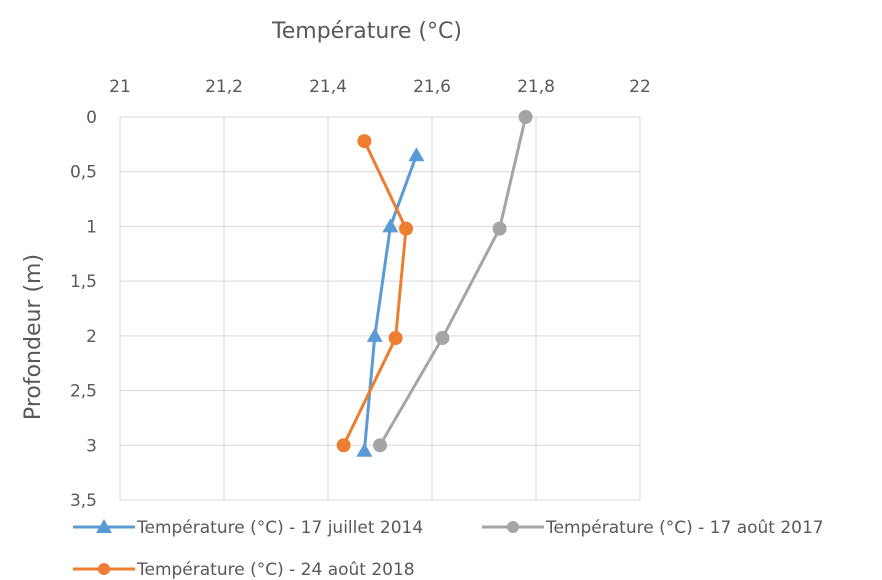 The image size is (882, 580). I want to click on y-tick-label: 3,5, so click(83, 501).